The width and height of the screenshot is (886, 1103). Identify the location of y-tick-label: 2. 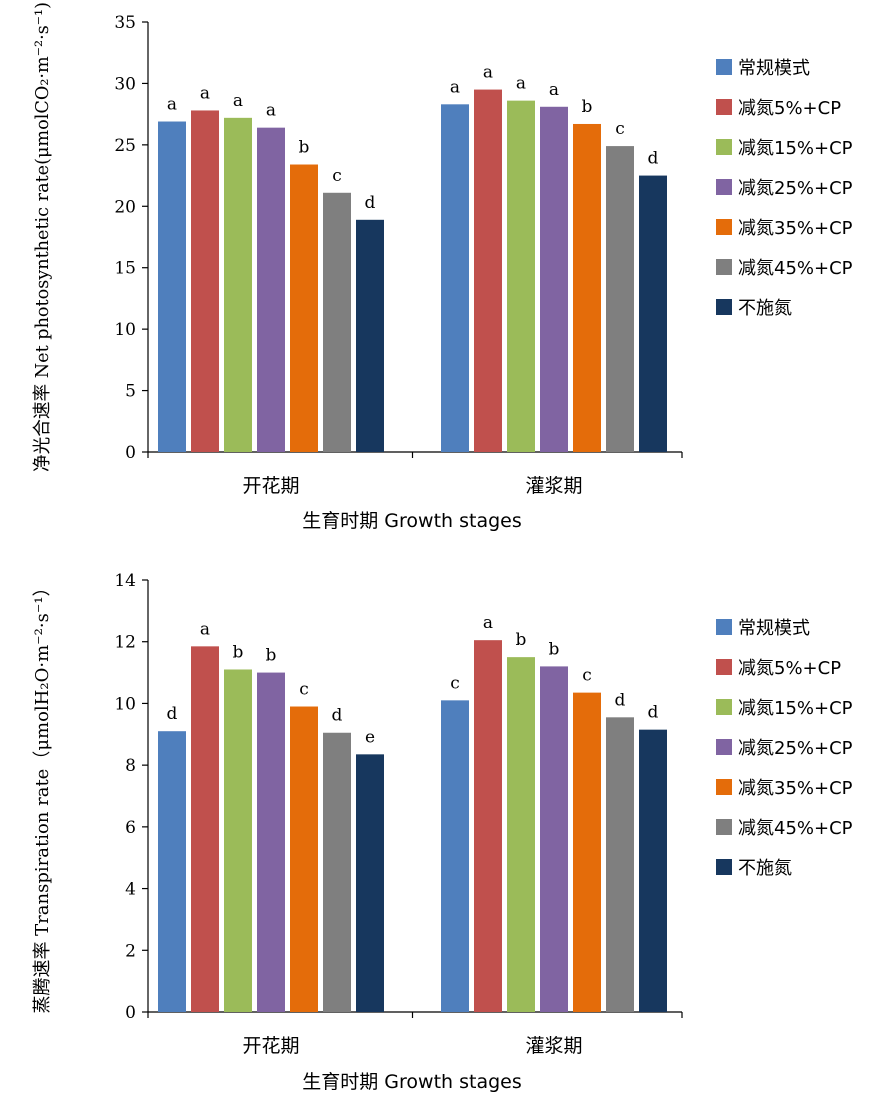
(130, 951).